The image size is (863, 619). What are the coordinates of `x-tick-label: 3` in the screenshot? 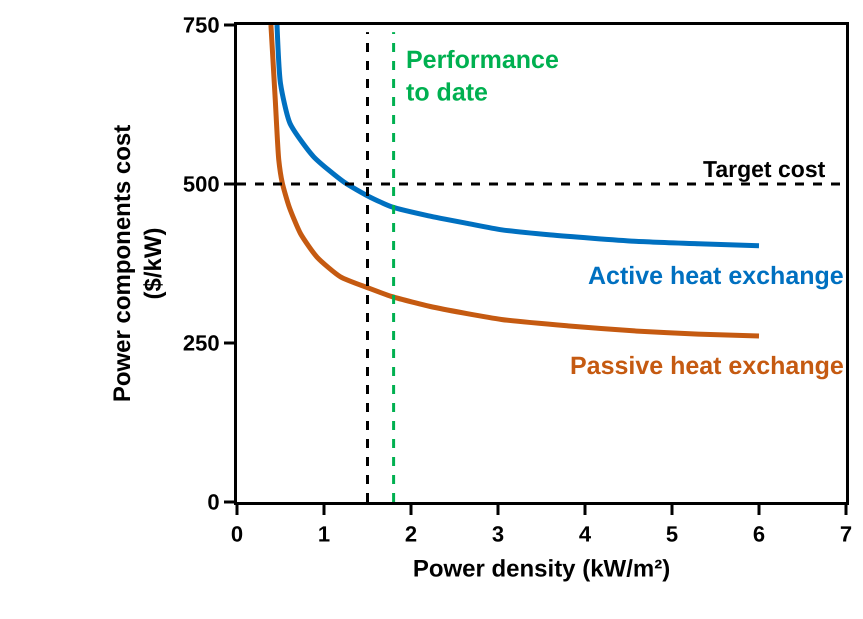 It's located at (498, 533).